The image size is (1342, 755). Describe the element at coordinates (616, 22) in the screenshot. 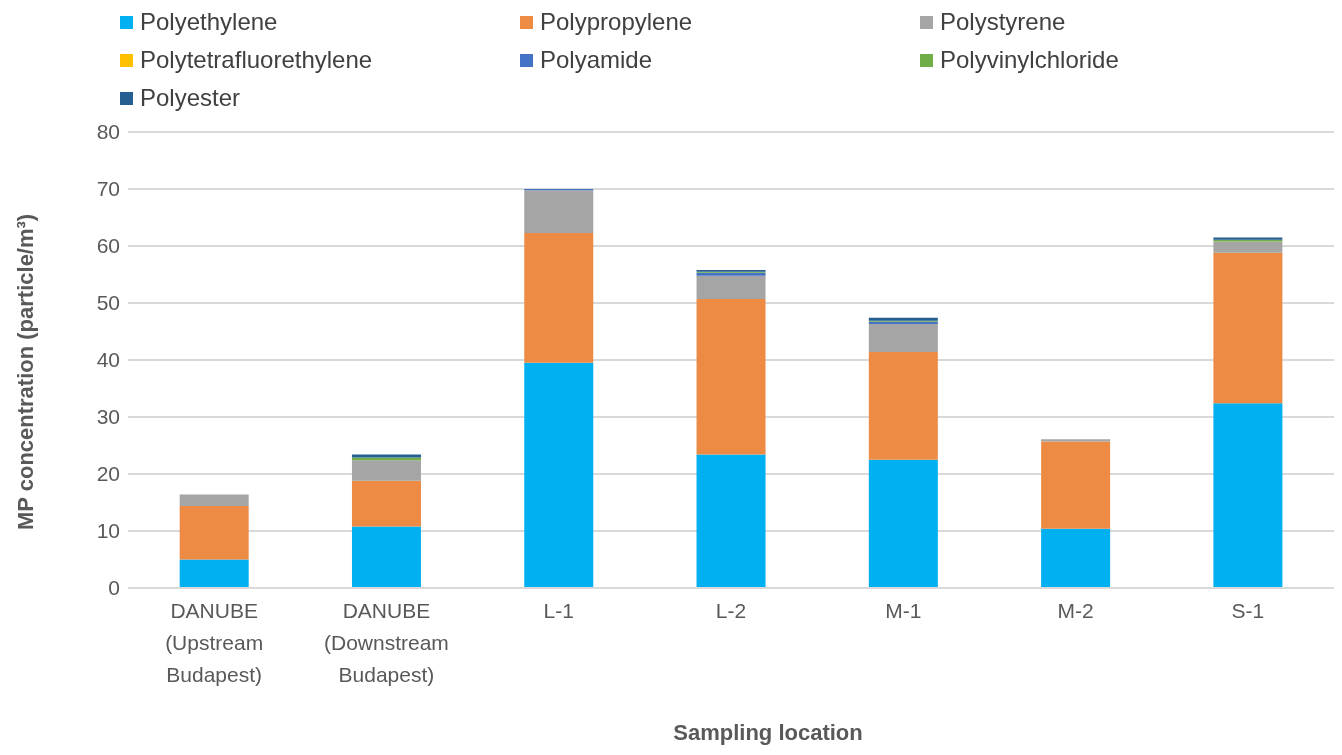

I see `legend-label: Polypropylene` at that location.